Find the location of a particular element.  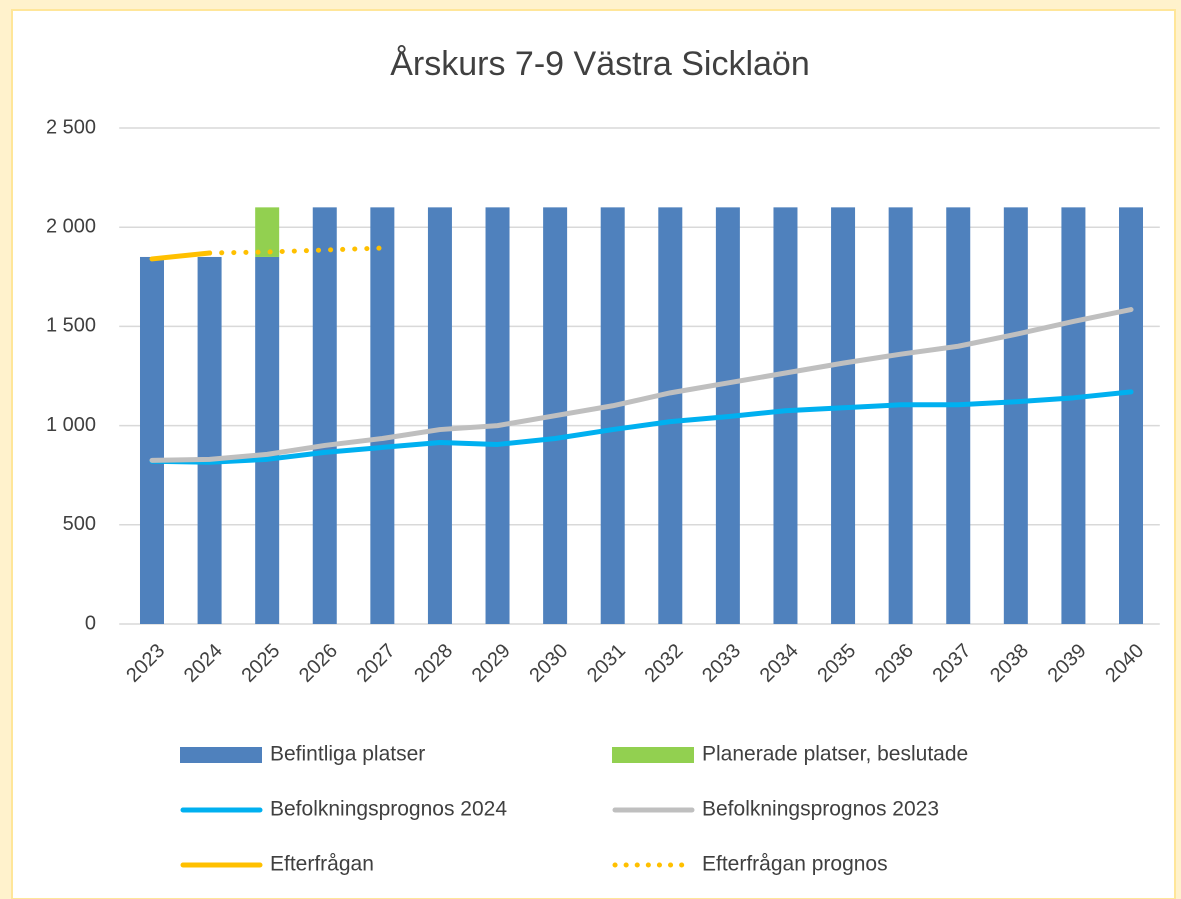

legend-label: Efterfrågan prognos is located at coordinates (795, 864).